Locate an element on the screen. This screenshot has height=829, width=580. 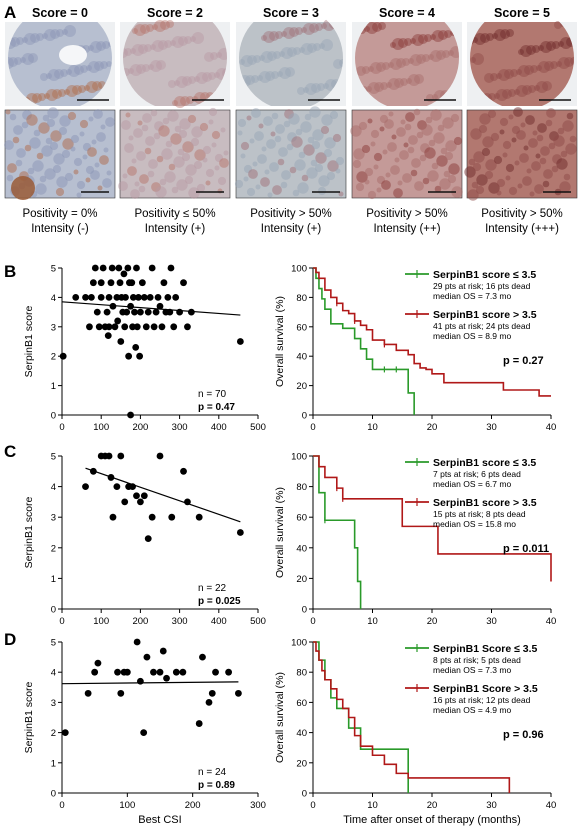
legend-median-text: median OS = 7.3 mo is located at coordinates (472, 296).